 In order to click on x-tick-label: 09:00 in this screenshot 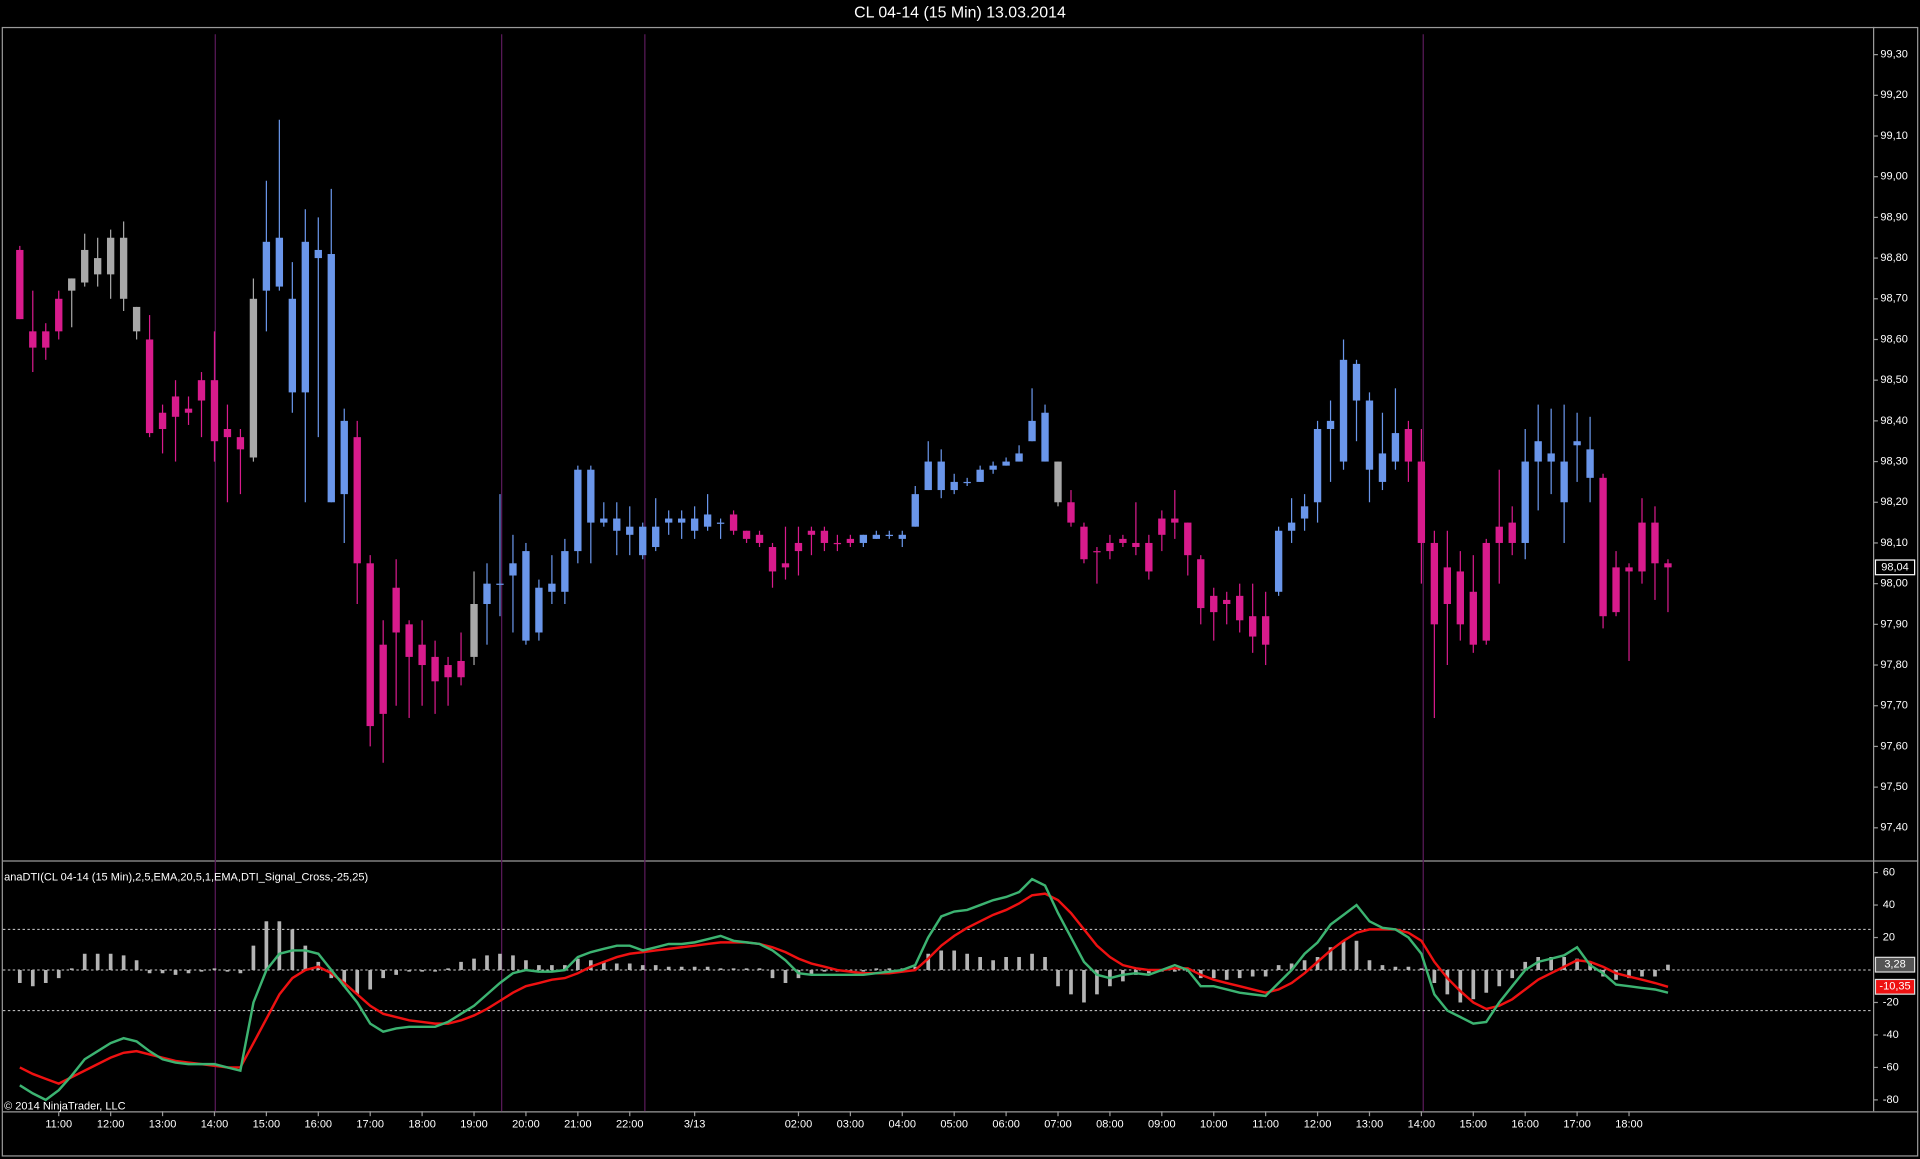, I will do `click(1162, 1125)`.